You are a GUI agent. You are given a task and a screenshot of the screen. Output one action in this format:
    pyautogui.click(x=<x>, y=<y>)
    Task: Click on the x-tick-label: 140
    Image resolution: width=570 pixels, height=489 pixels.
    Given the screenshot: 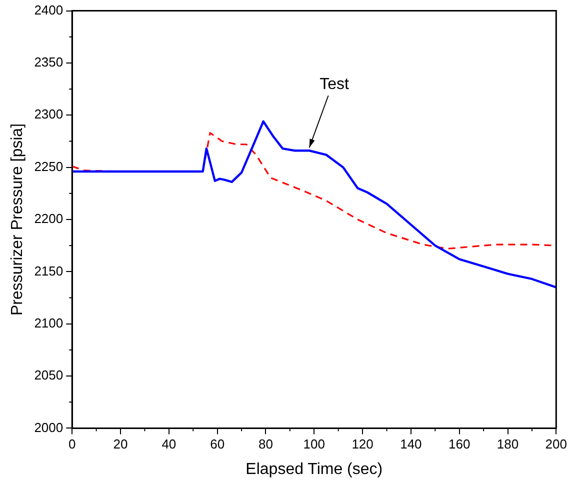 What is the action you would take?
    pyautogui.click(x=411, y=444)
    